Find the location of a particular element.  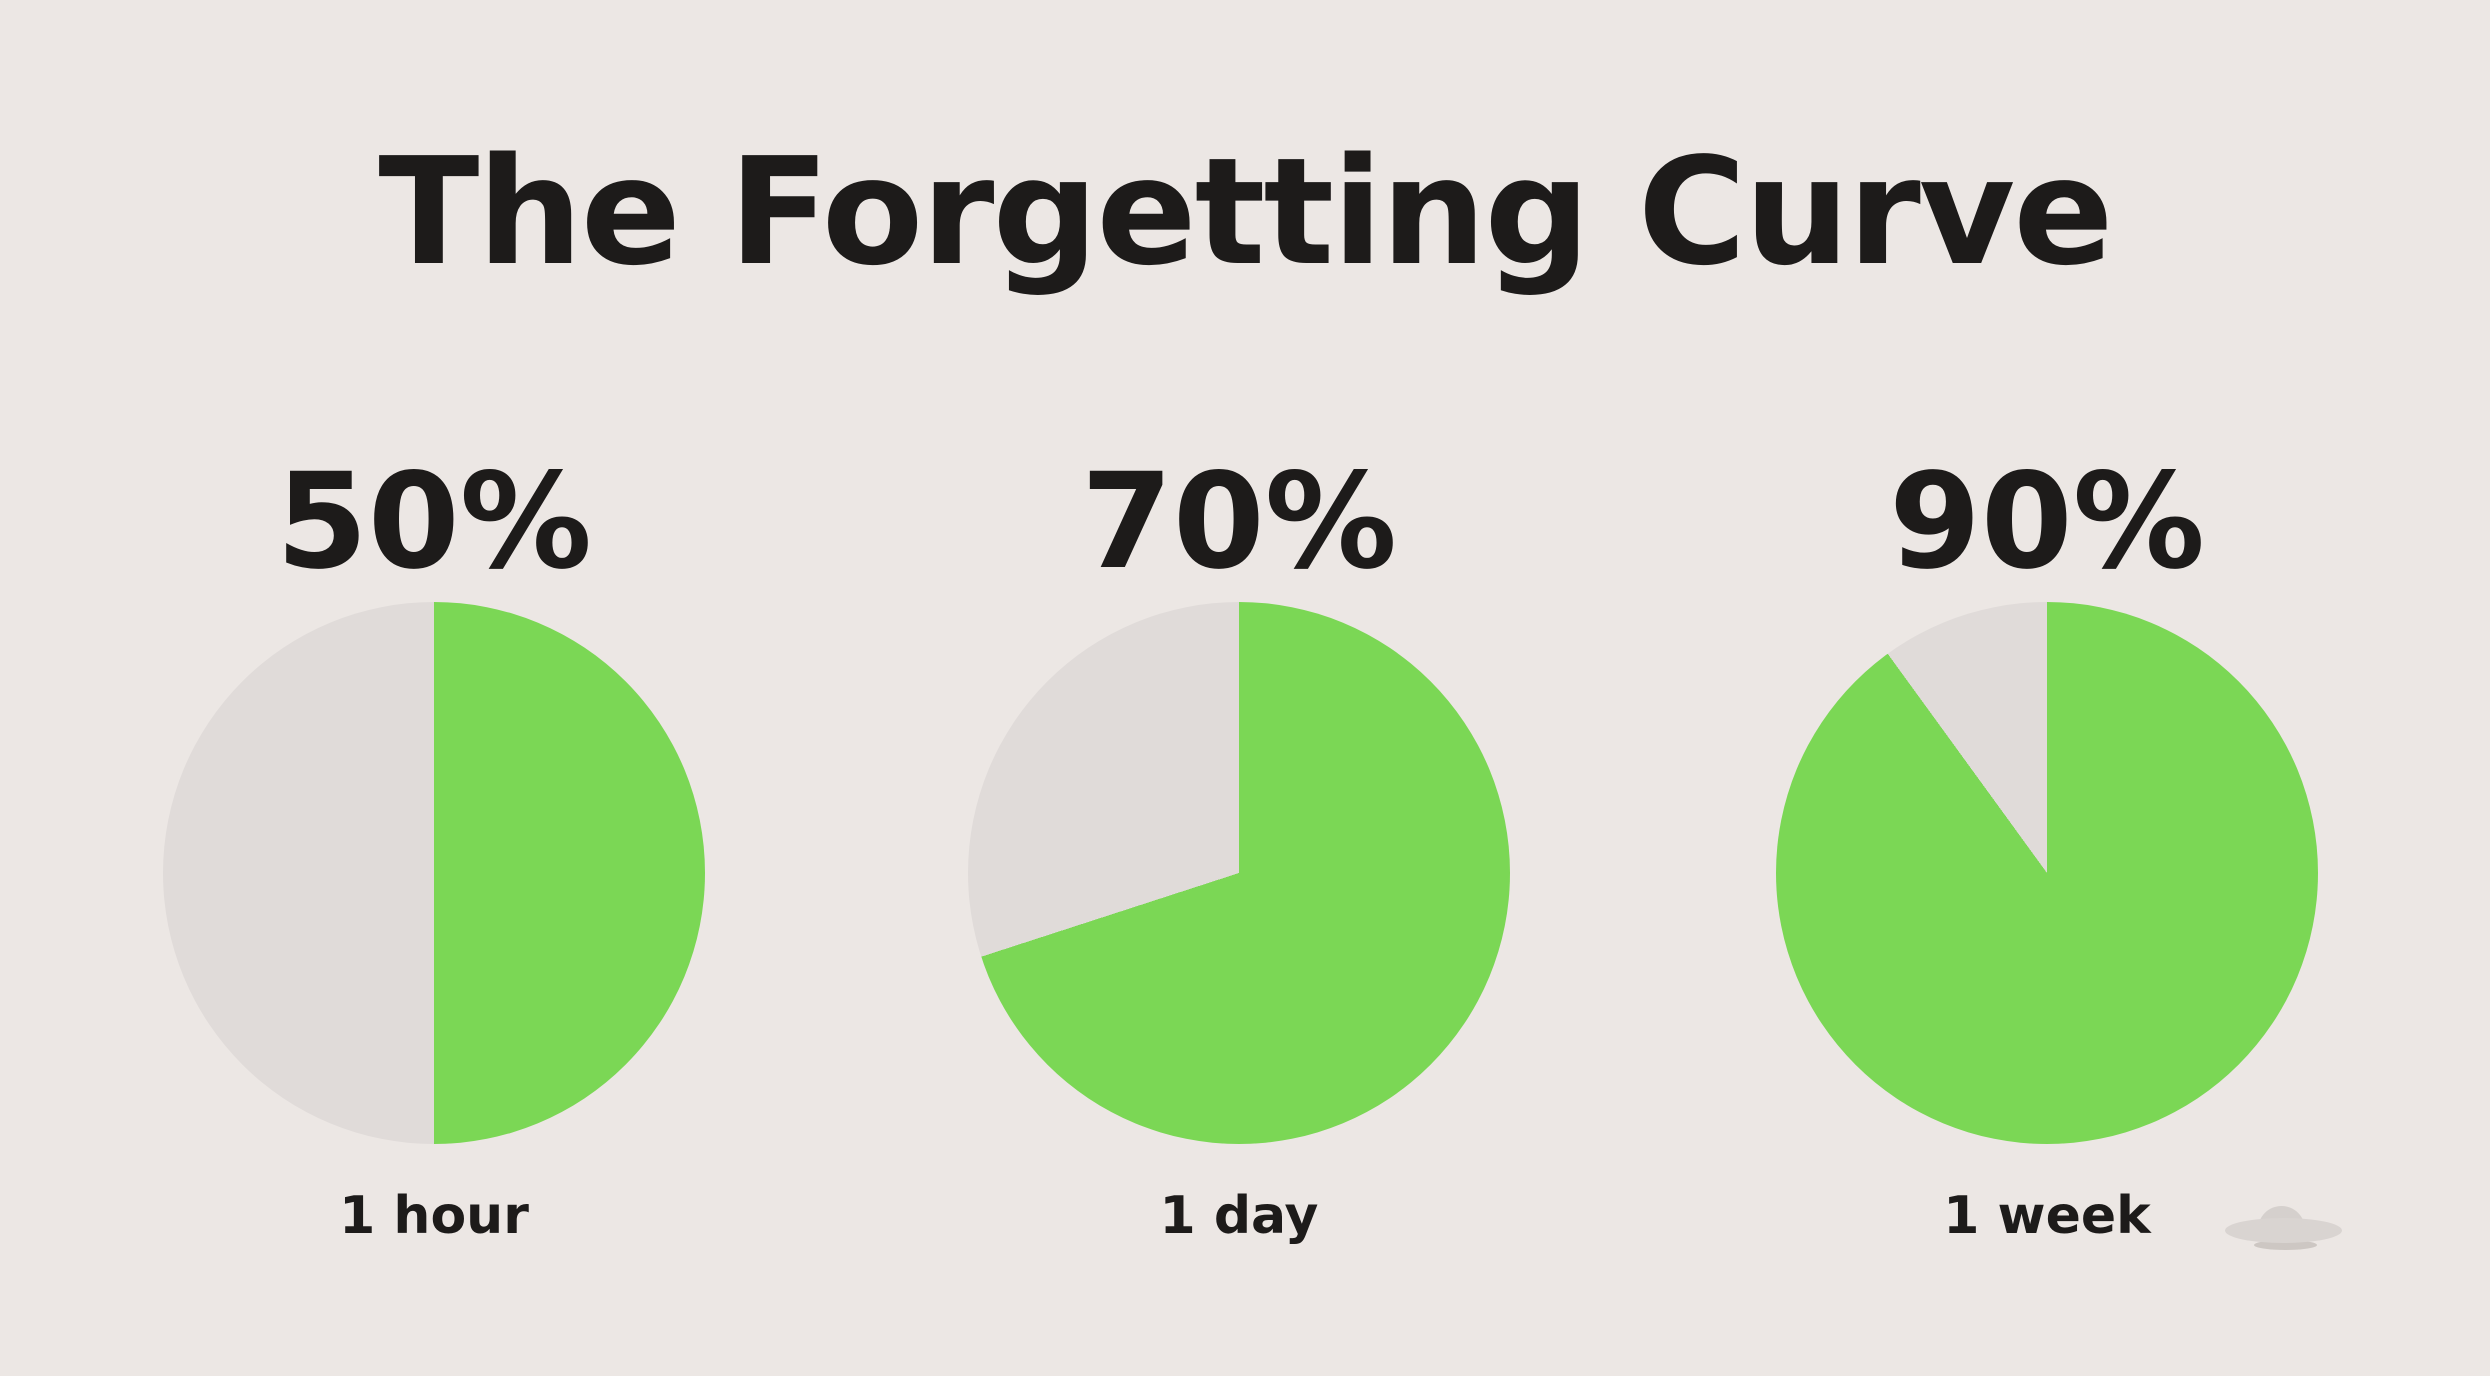

ufo-body is located at coordinates (2283, 1230).